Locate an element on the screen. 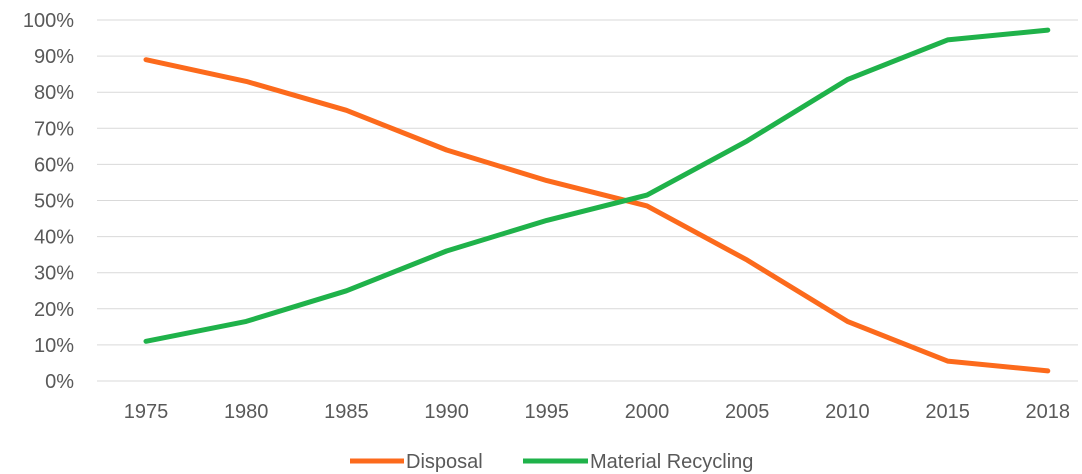  y-tick-label: 40% is located at coordinates (54, 238).